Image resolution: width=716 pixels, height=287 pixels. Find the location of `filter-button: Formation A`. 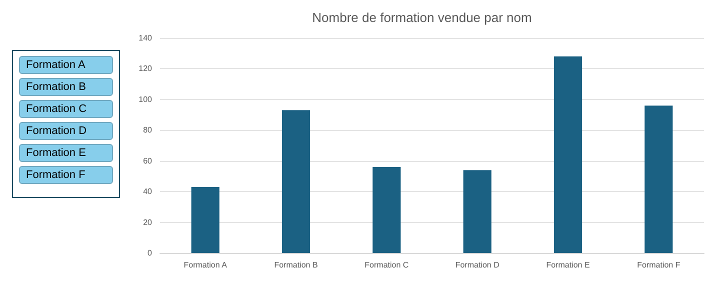

filter-button: Formation A is located at coordinates (66, 65).